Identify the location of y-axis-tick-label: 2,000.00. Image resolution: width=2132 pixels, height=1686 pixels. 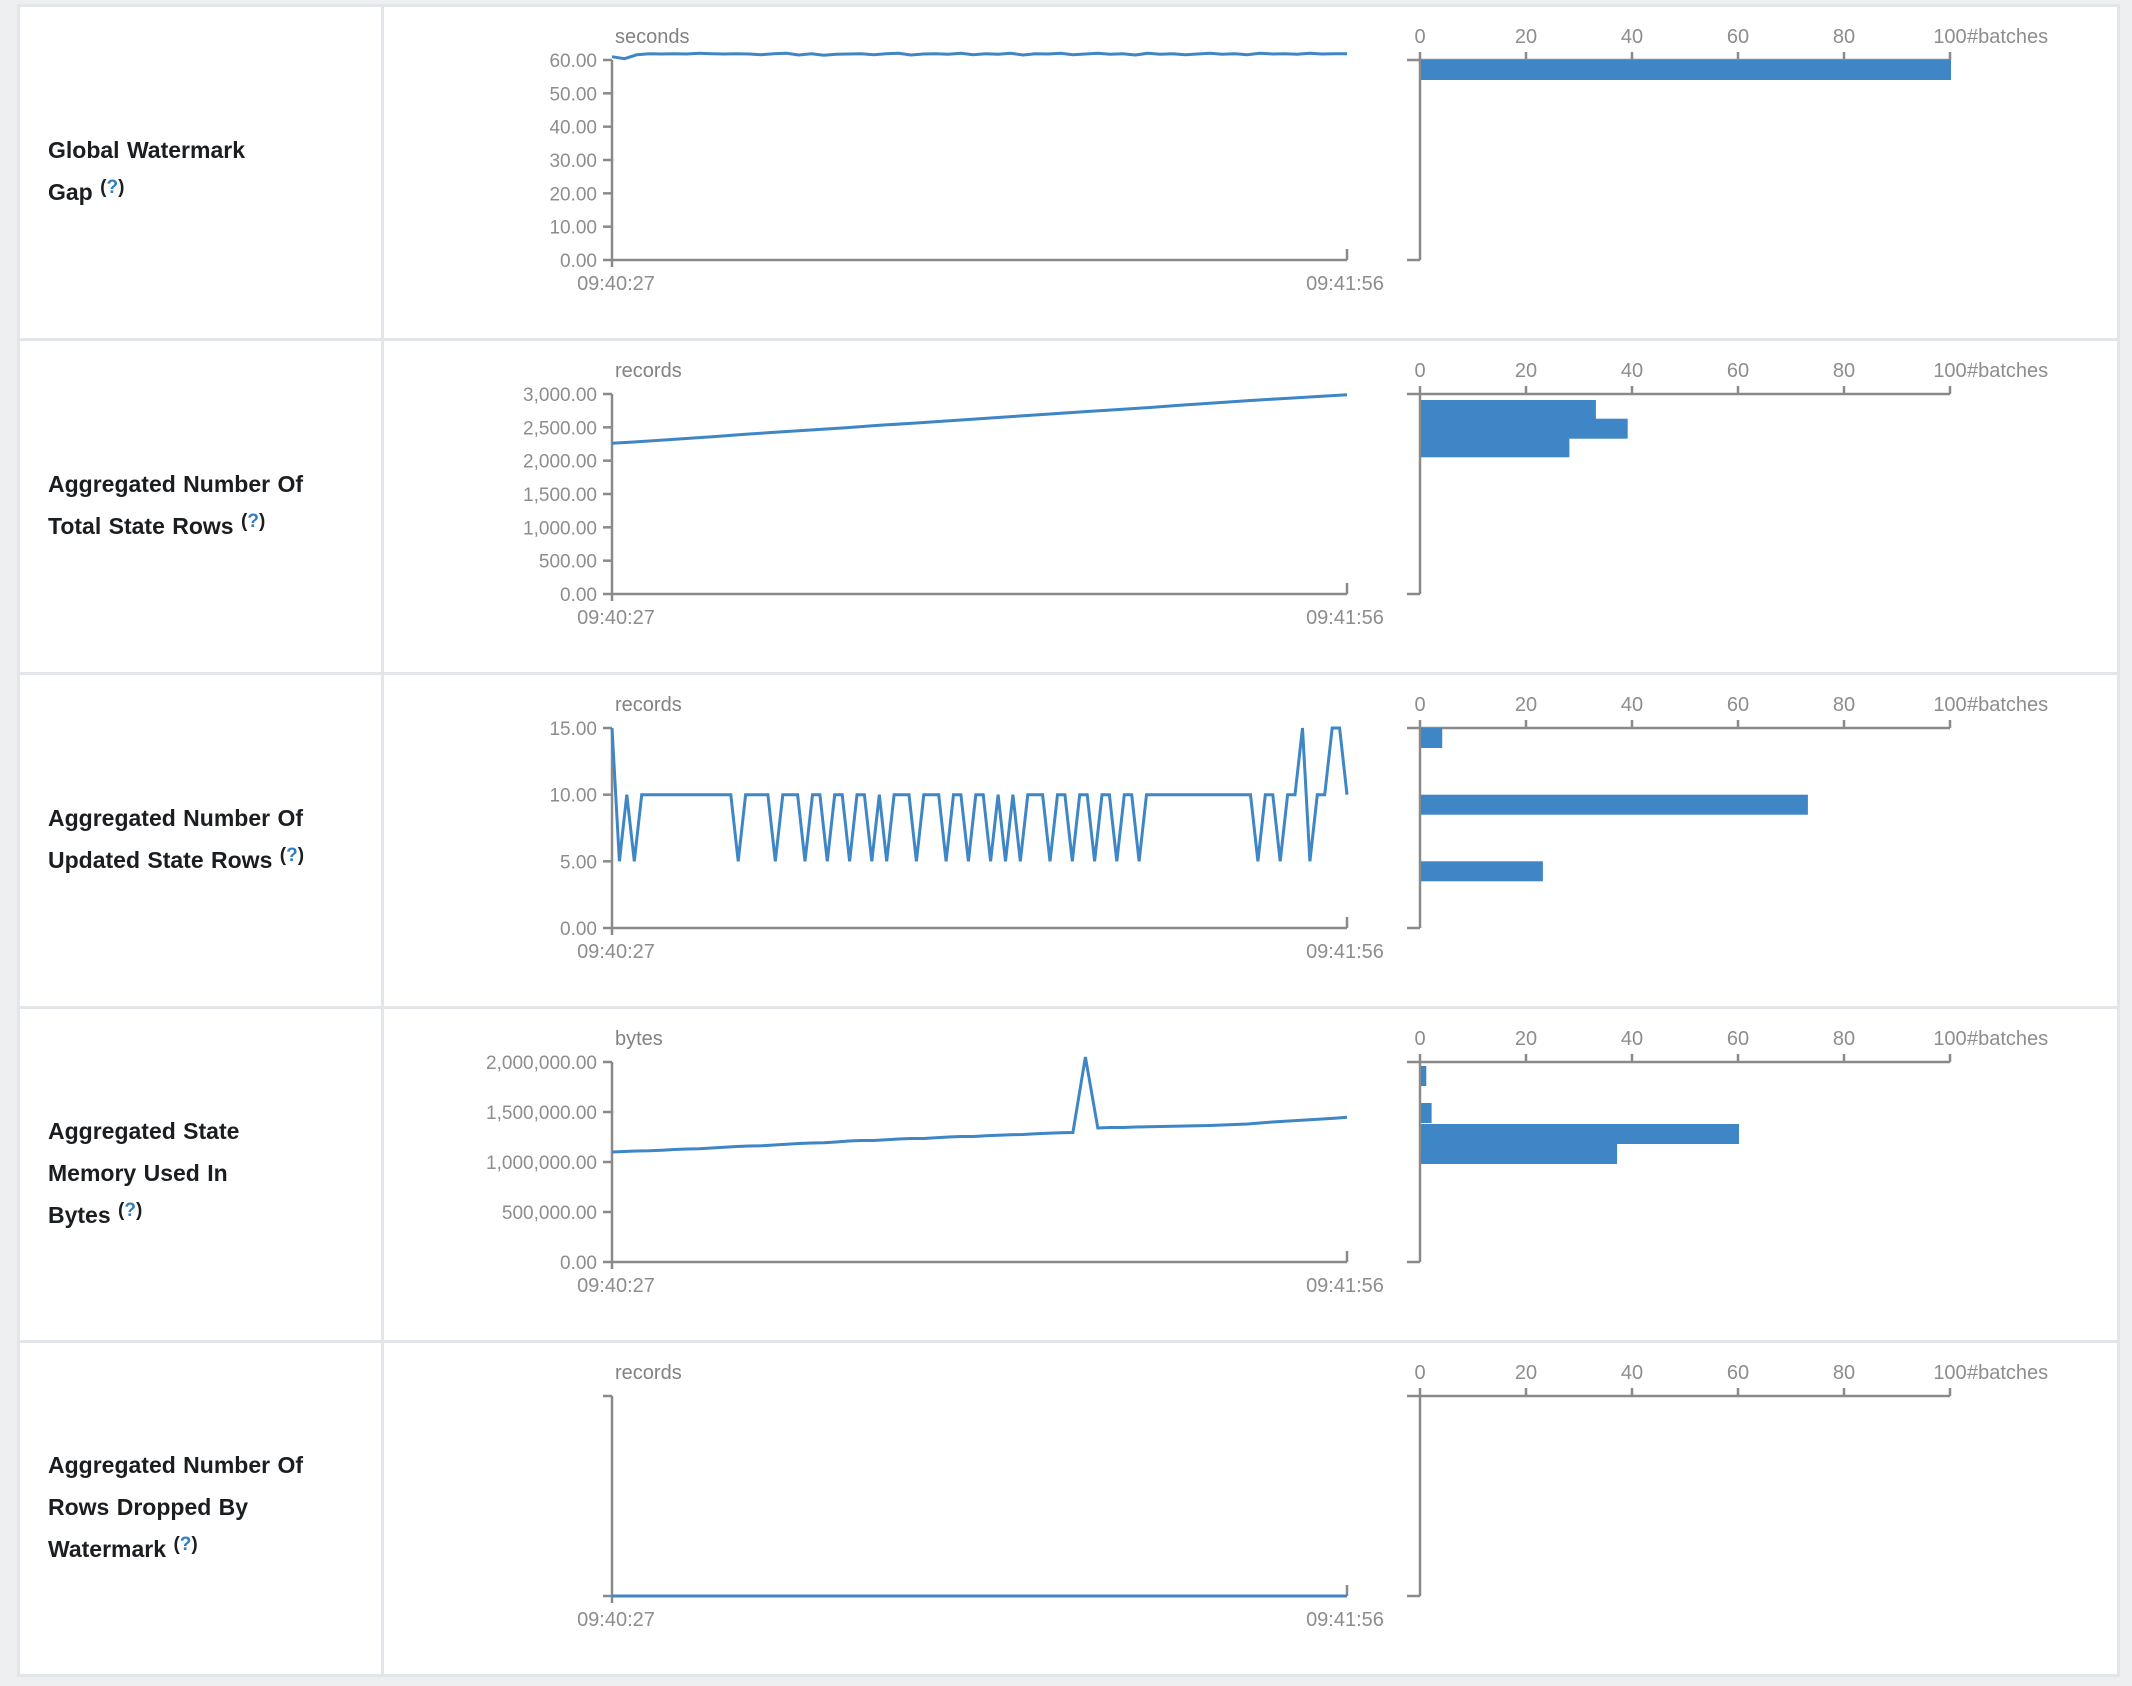
(560, 462).